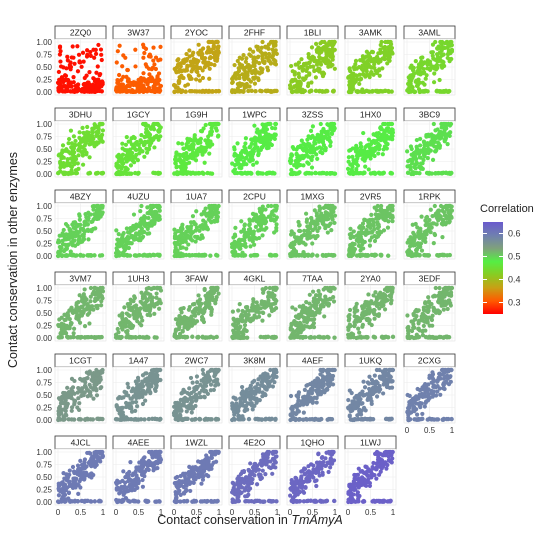 This screenshot has width=550, height=536. Describe the element at coordinates (44, 162) in the screenshot. I see `y-tick-label: 0.25` at that location.